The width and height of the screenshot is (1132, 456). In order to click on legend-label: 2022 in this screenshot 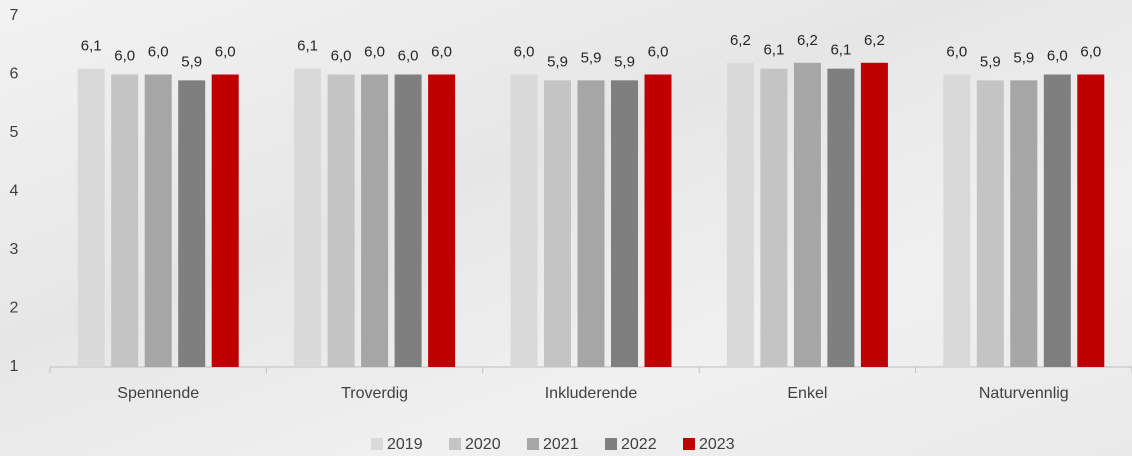, I will do `click(639, 444)`.